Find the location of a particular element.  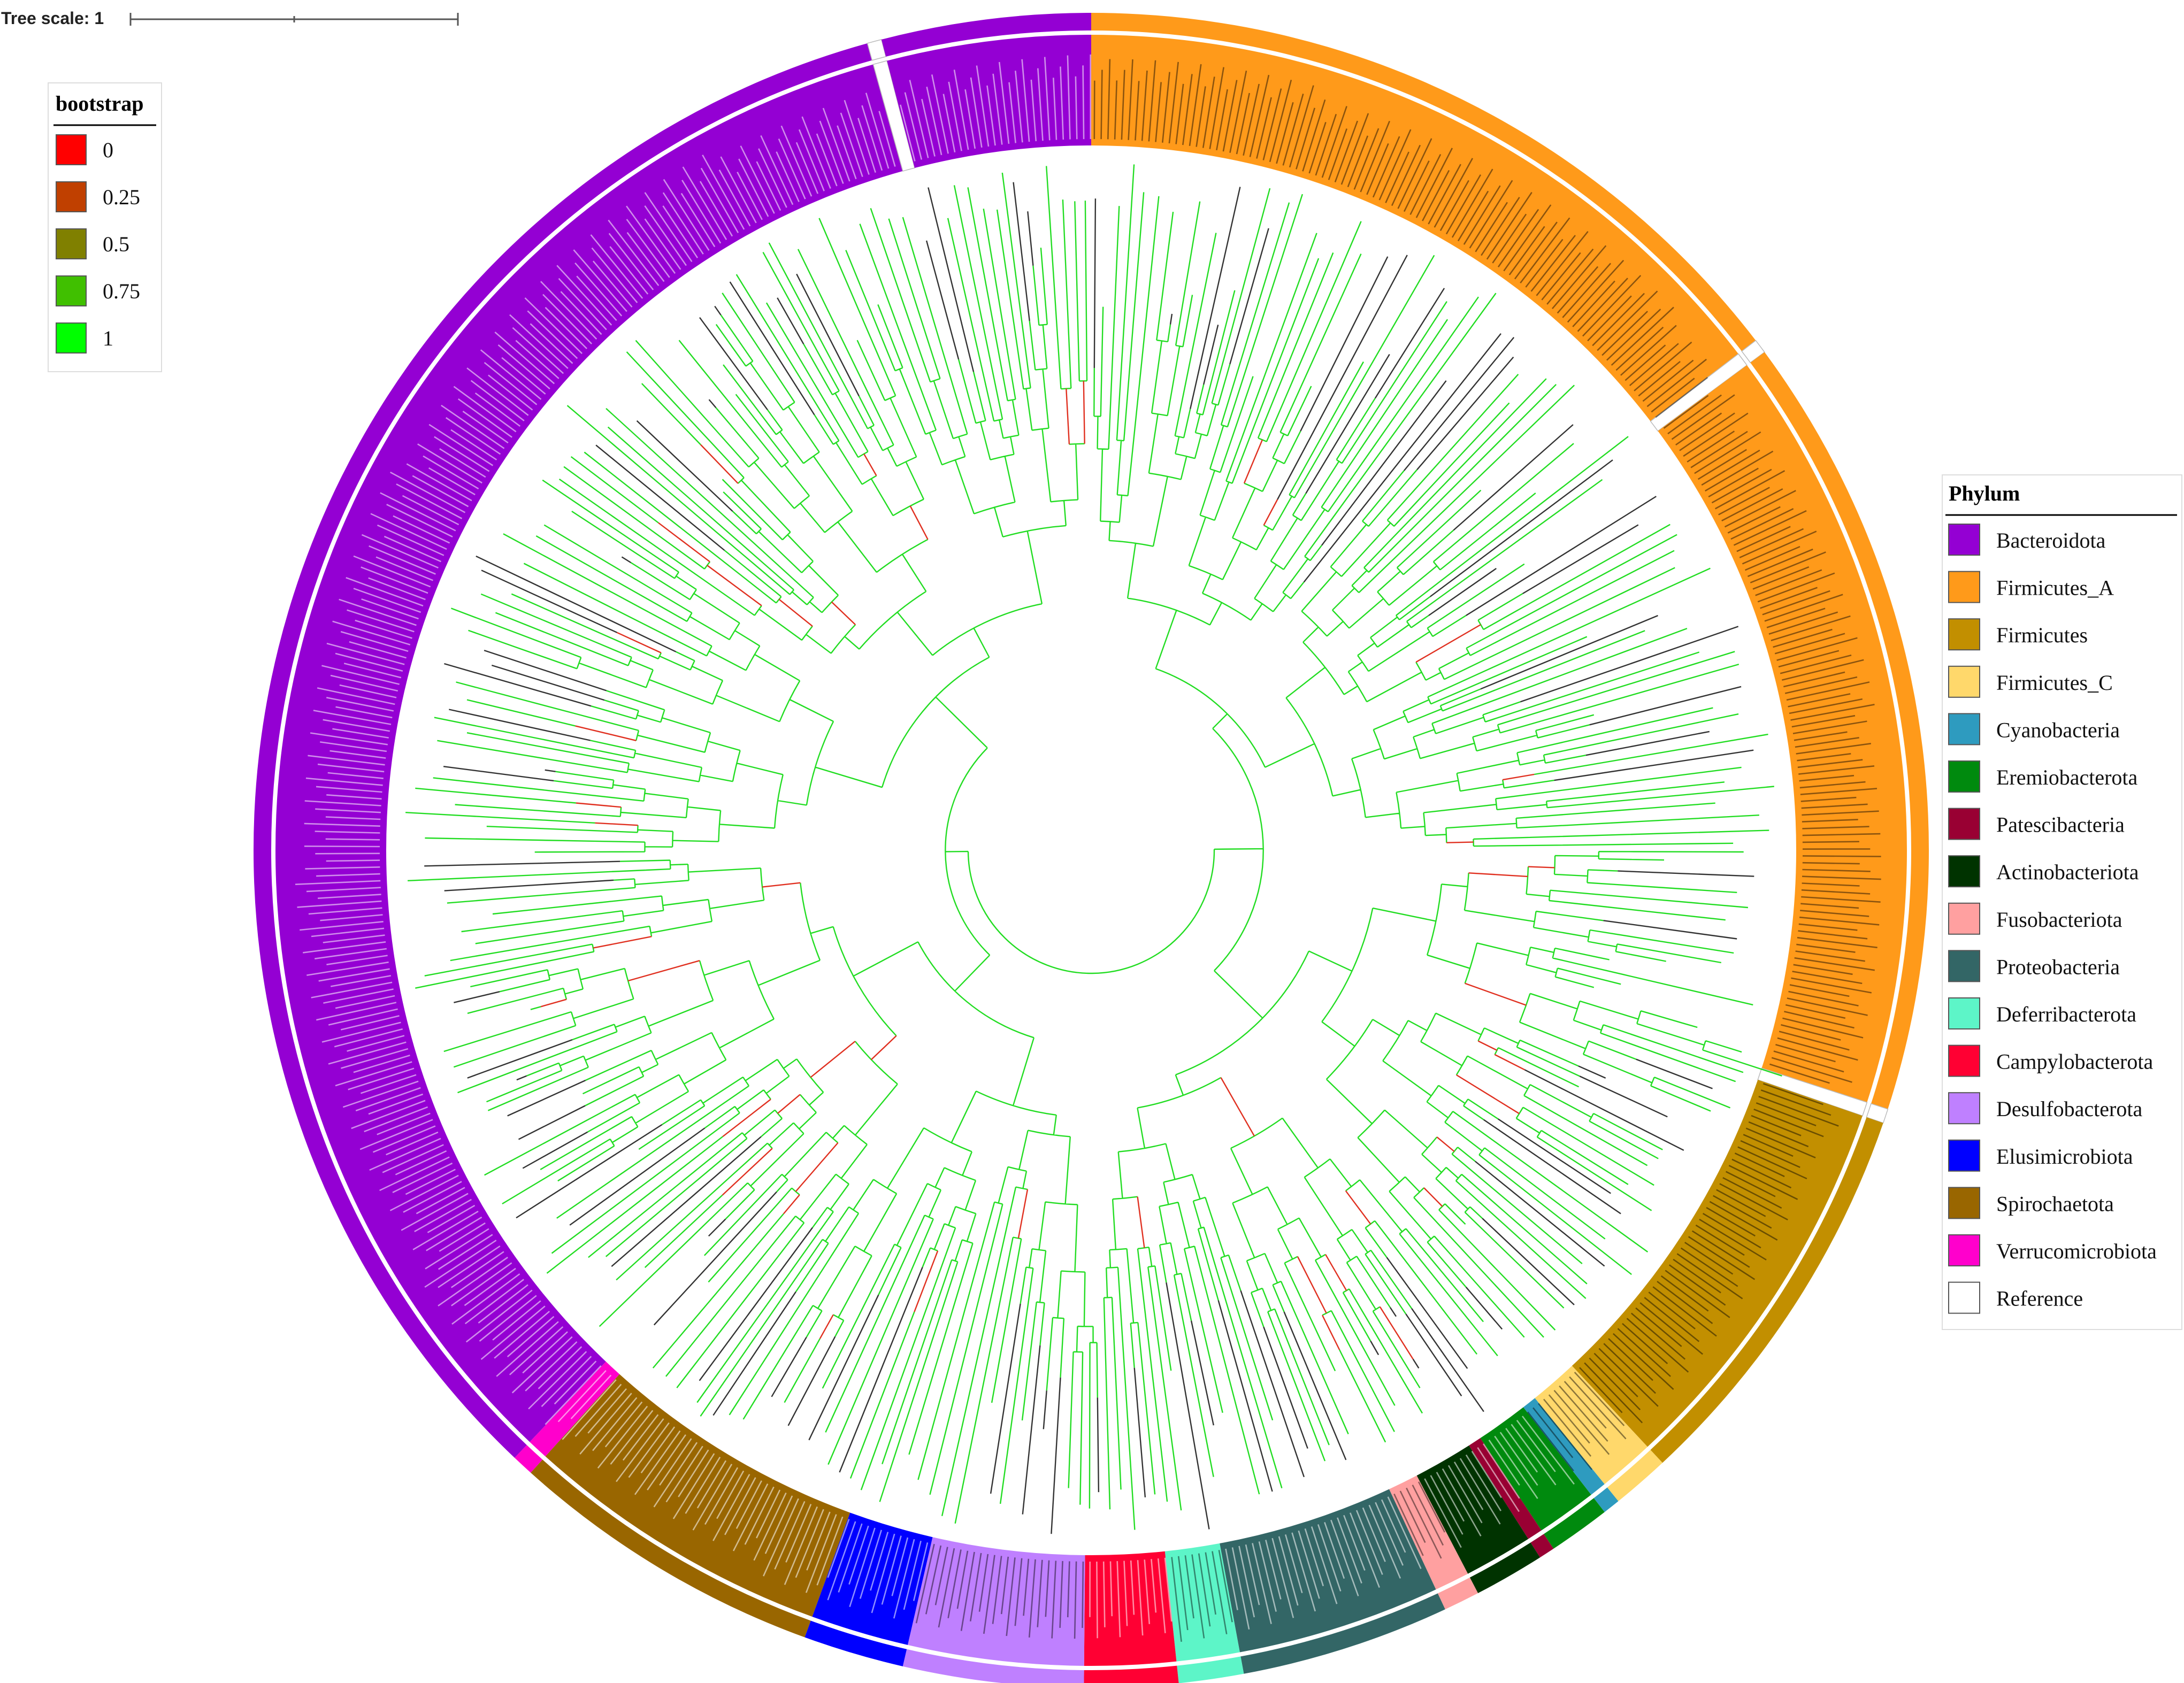

phylum-legend-box is located at coordinates (2062, 902).